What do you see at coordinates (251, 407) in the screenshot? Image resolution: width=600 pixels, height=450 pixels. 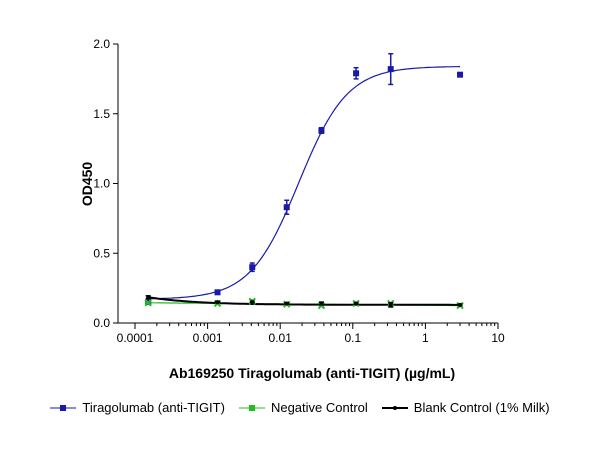 I see `legend-swatch-green` at bounding box center [251, 407].